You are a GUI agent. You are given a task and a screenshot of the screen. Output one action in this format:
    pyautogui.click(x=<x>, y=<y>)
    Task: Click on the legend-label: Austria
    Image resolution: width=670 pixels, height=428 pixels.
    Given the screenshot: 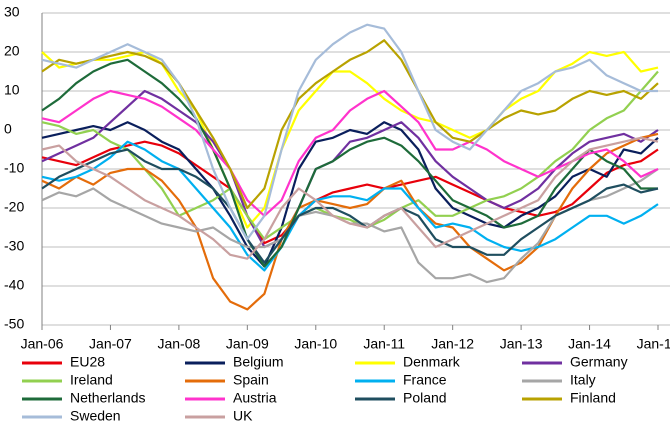 What is the action you would take?
    pyautogui.click(x=255, y=398)
    